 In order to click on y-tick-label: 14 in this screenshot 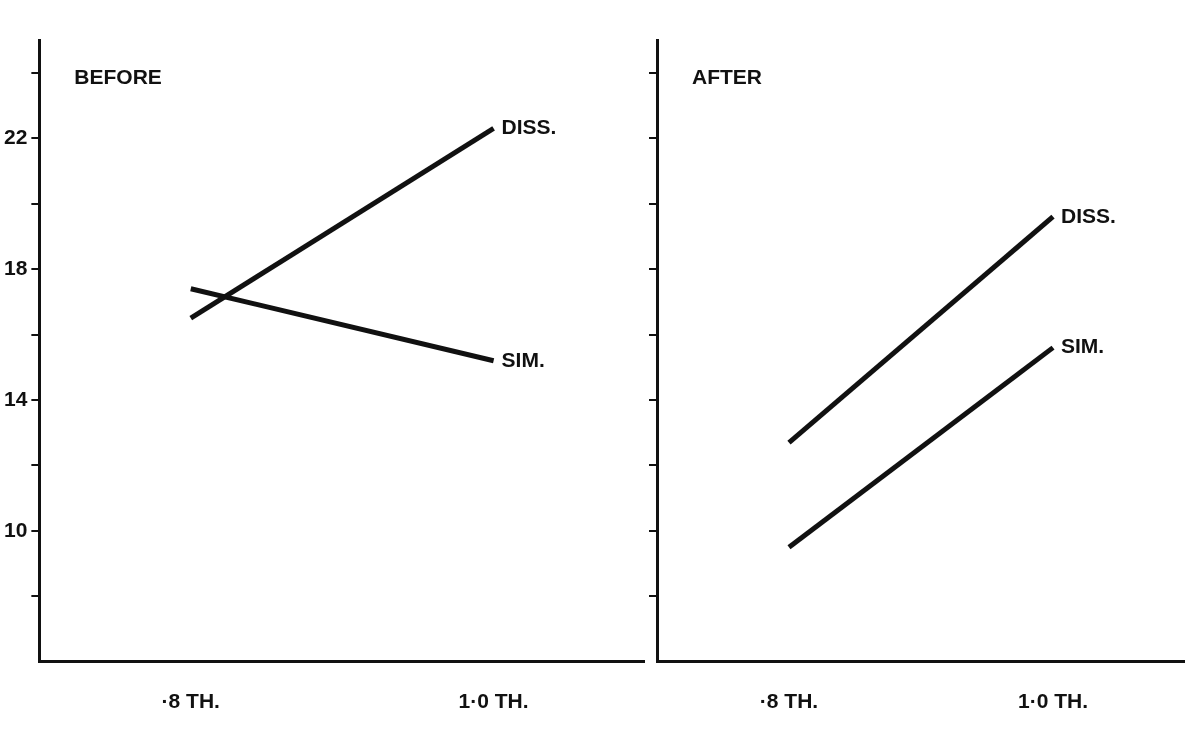, I will do `click(16, 398)`.